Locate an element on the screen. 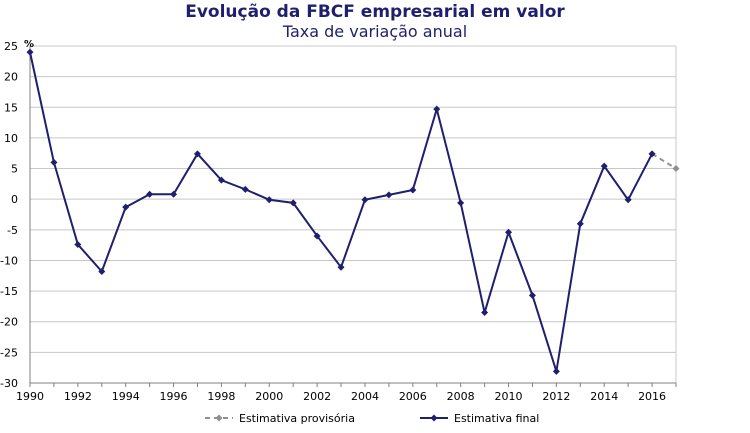 Image resolution: width=750 pixels, height=433 pixels. x-tick-label: 2008 is located at coordinates (461, 396).